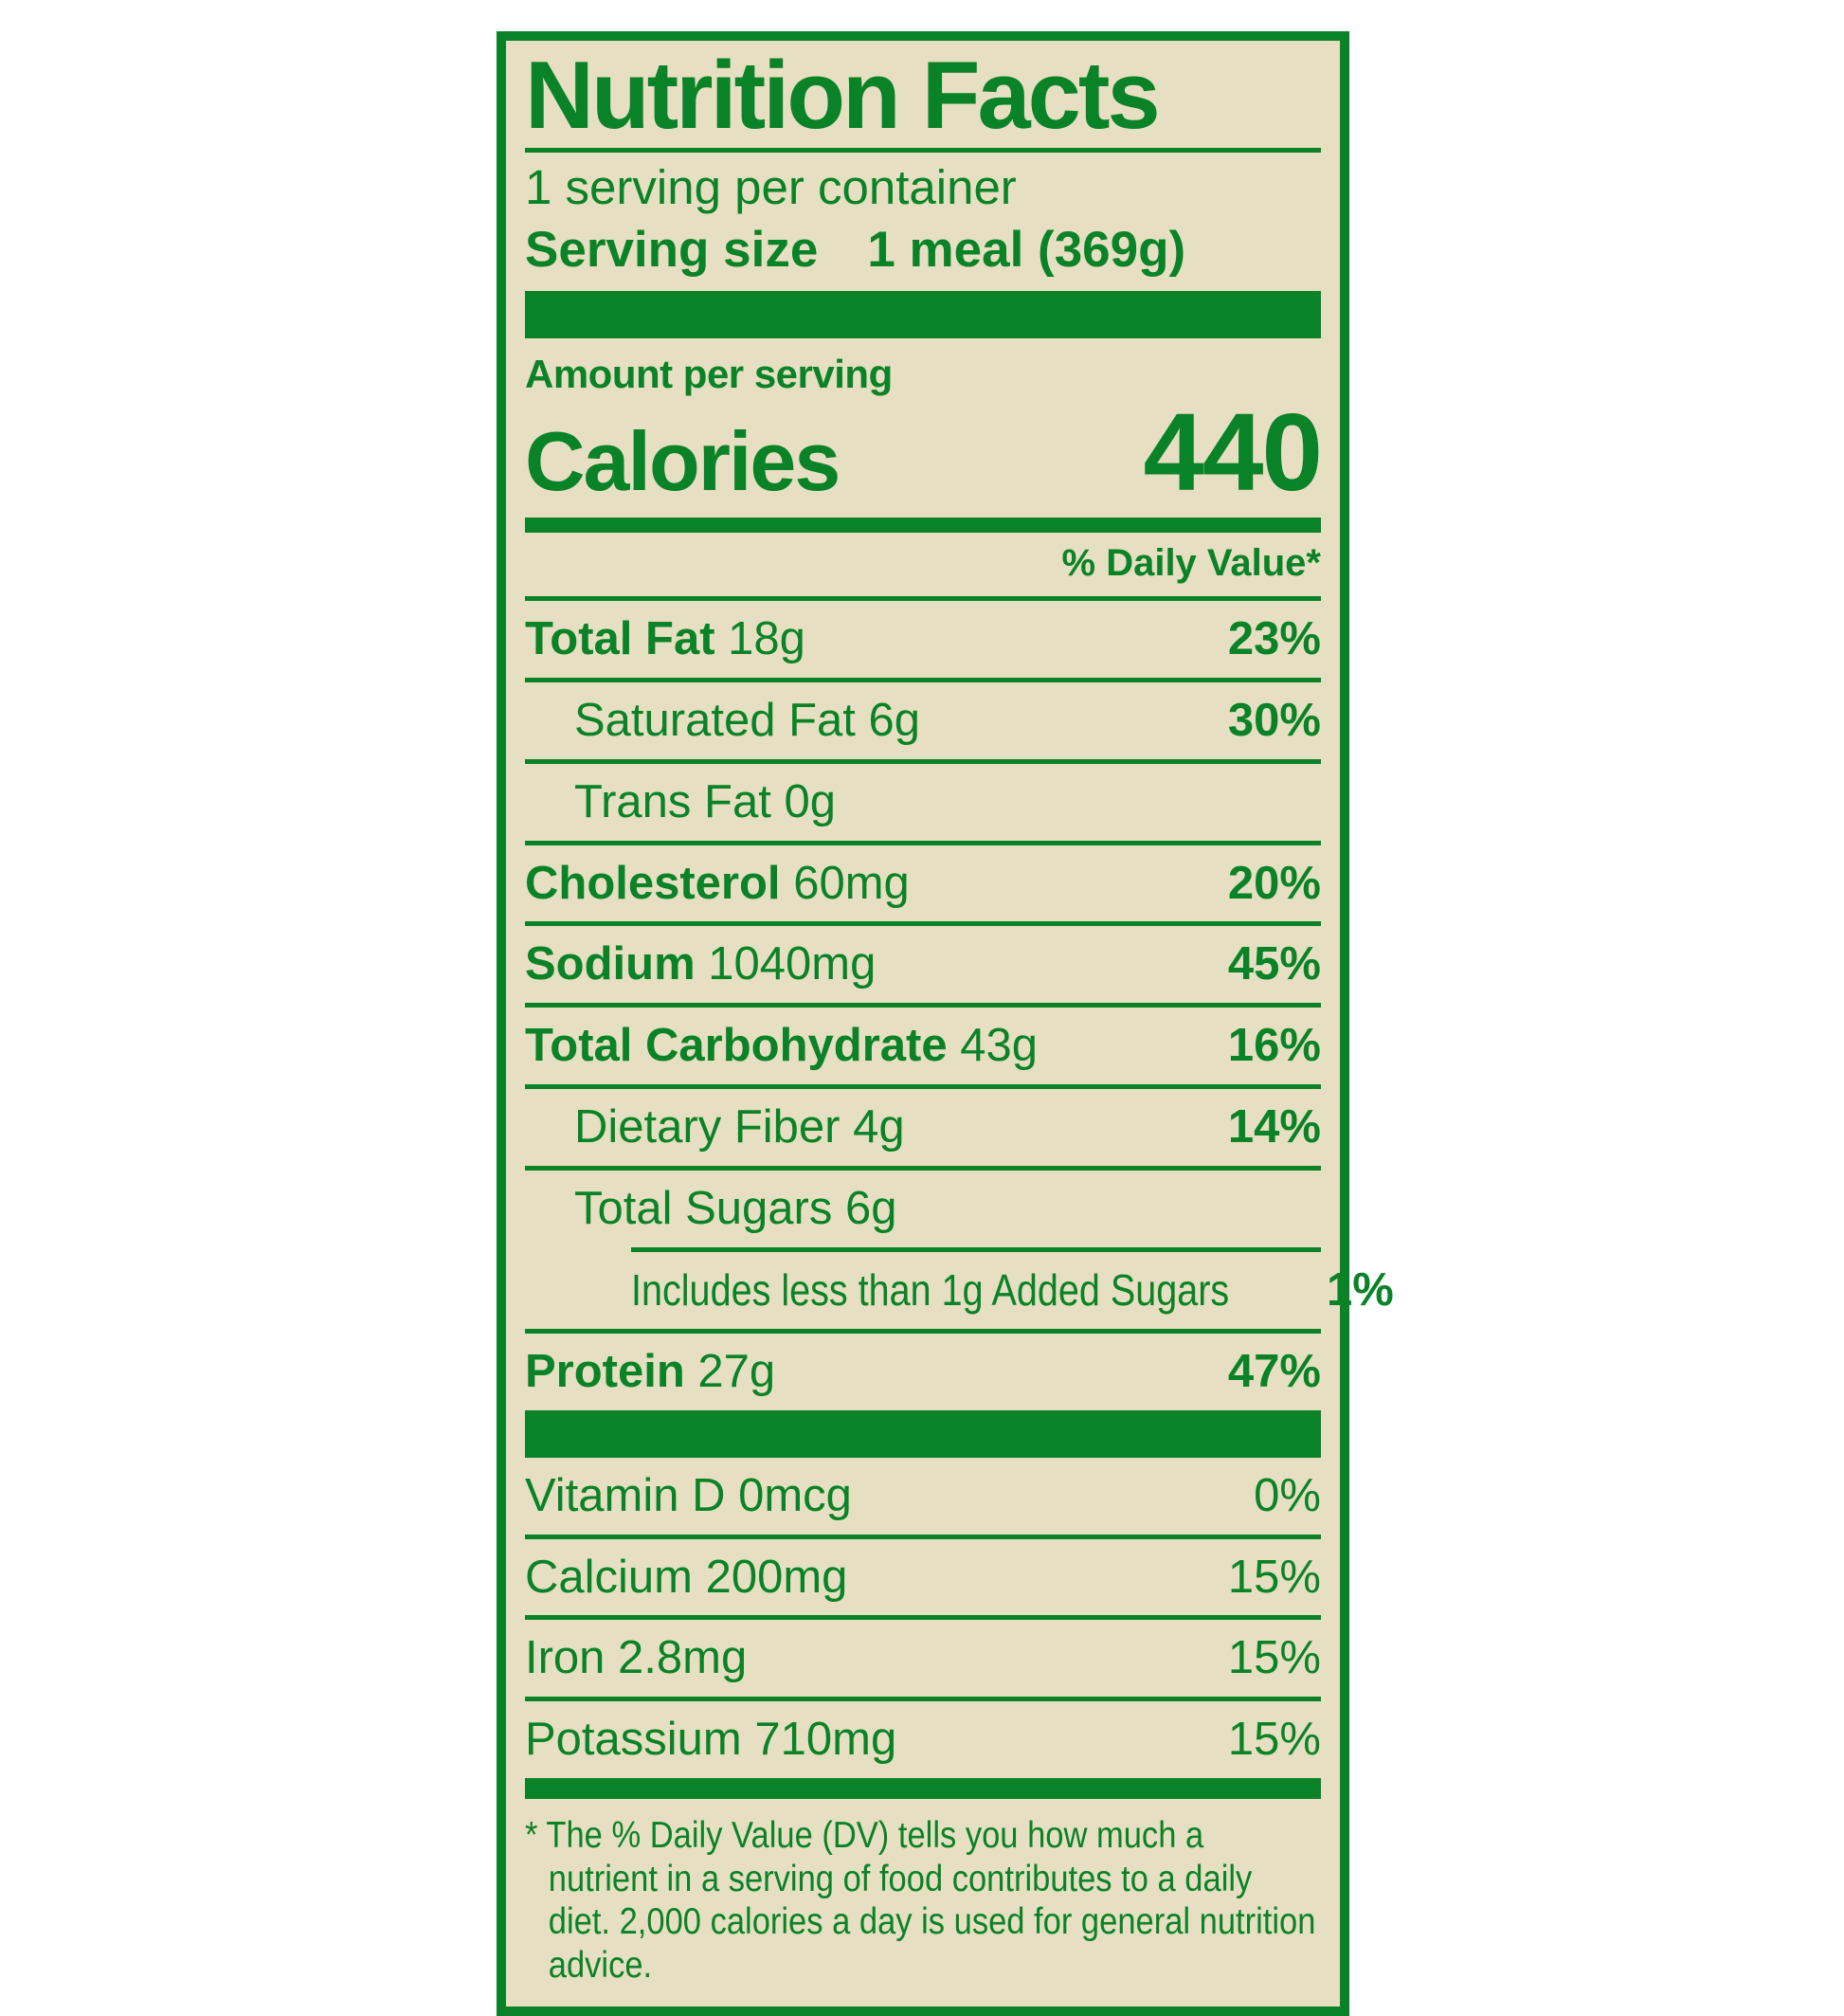 This screenshot has width=1844, height=2016. Describe the element at coordinates (1274, 638) in the screenshot. I see `nutrient-daily-value: 23%` at that location.